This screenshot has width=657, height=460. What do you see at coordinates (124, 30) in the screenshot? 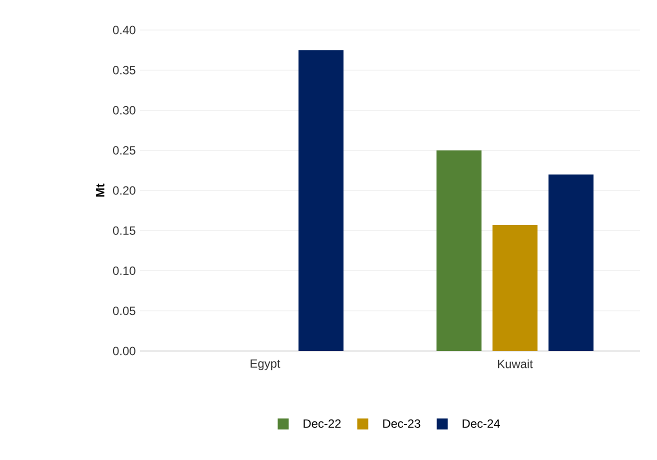
I see `y-tick-label: 0.40` at bounding box center [124, 30].